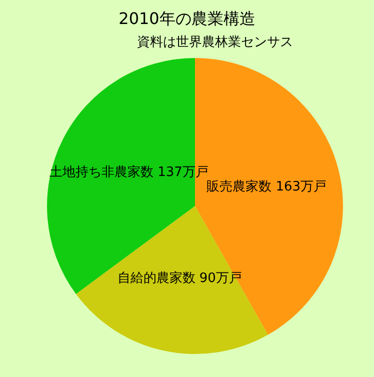 This screenshot has height=377, width=374. Describe the element at coordinates (179, 278) in the screenshot. I see `slice-label: 自給的農家数 90万戸` at that location.